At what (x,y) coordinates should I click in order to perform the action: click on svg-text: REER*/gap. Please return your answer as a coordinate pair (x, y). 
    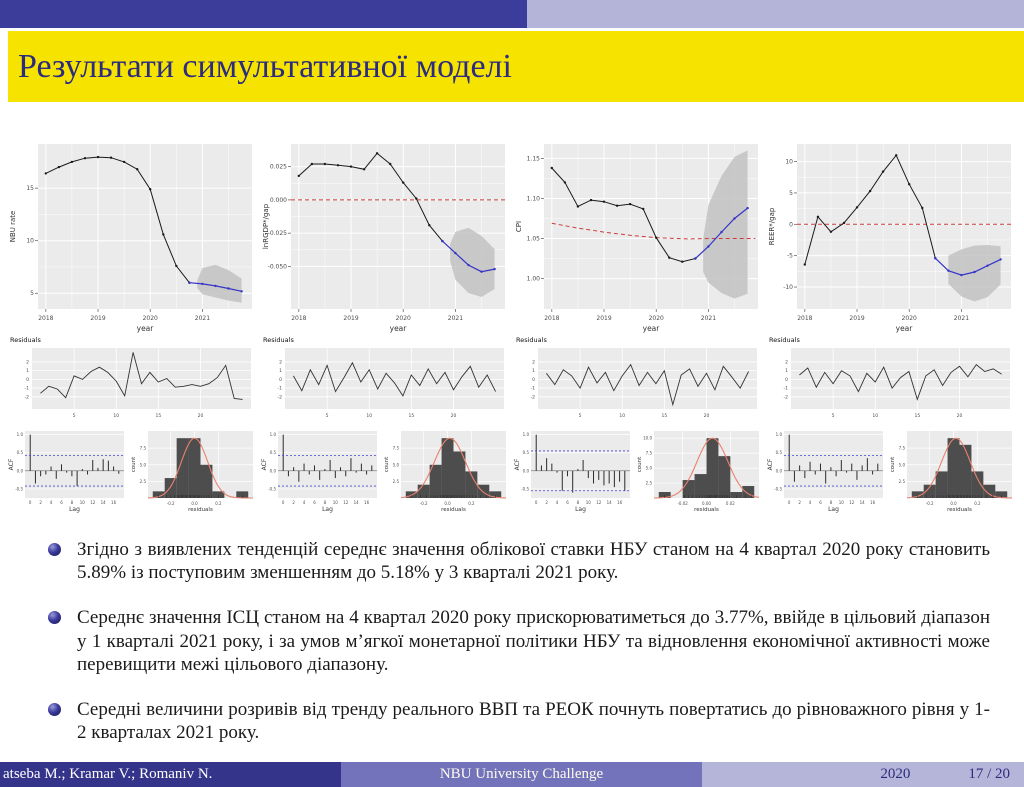
    Looking at the image, I should click on (772, 226).